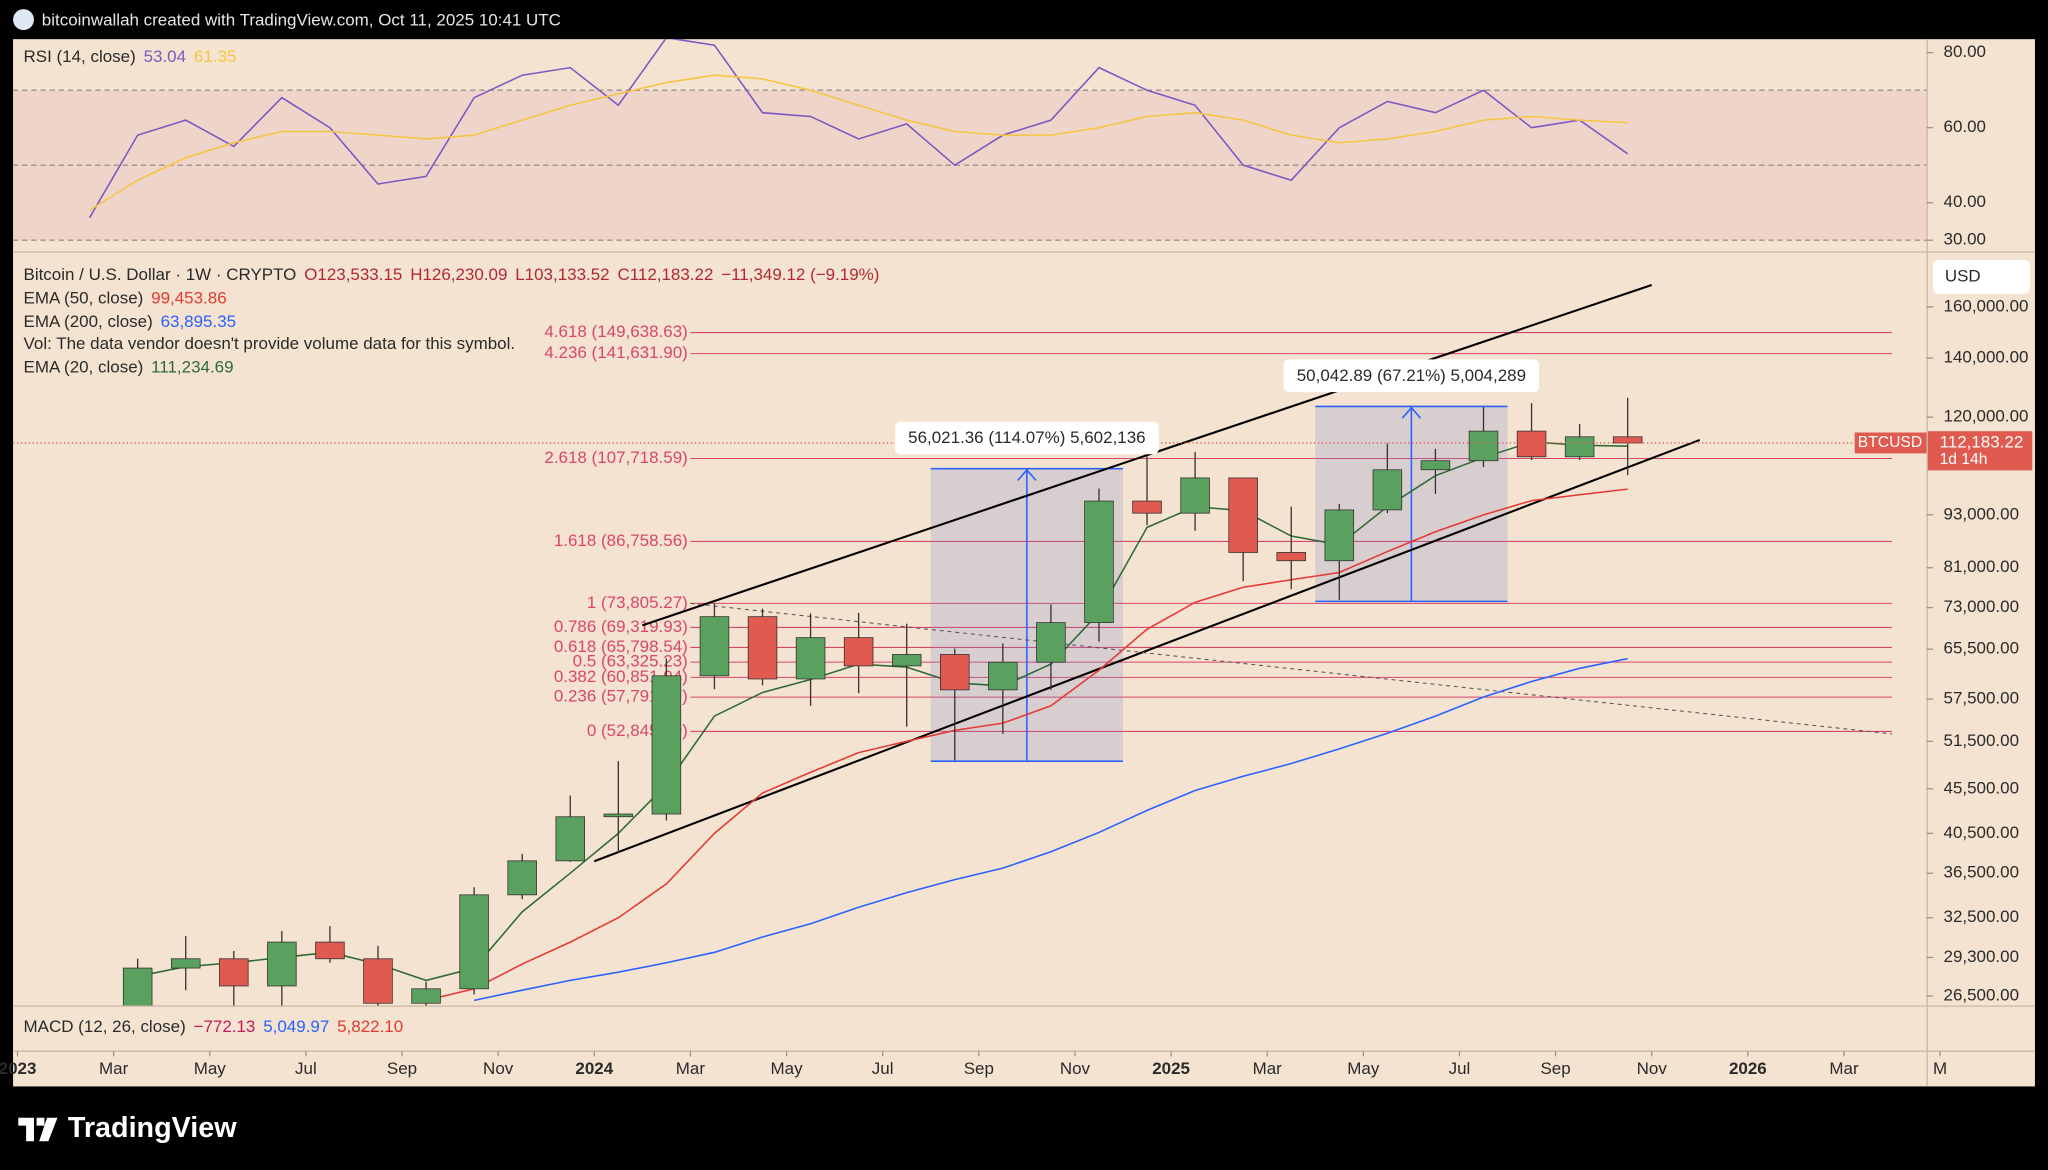  I want to click on y-tick-label: 60.00, so click(1965, 126).